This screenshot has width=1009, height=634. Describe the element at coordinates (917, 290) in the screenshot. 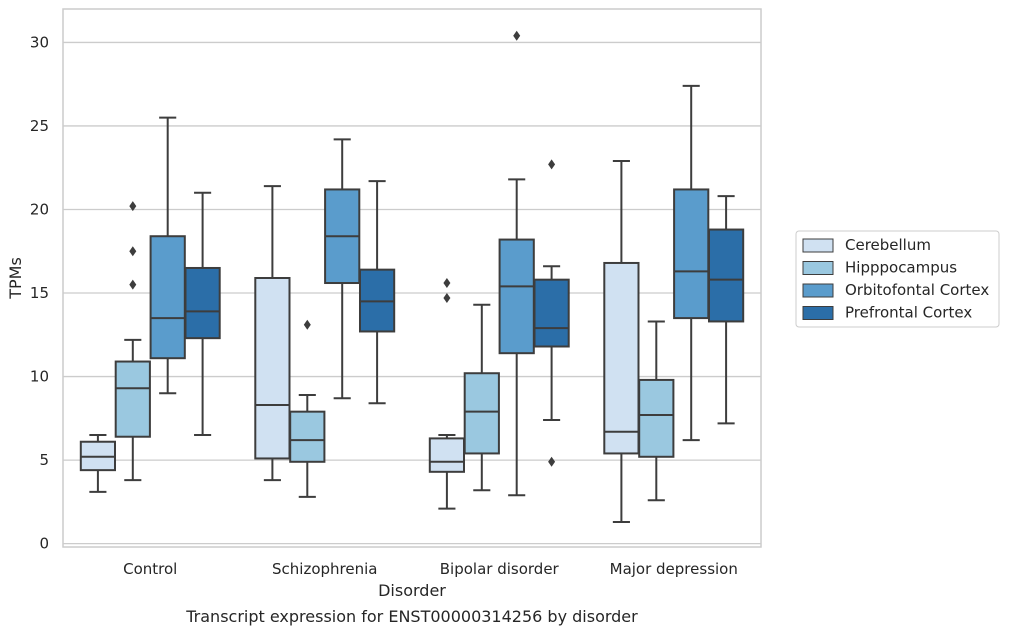

I see `legend-label: Orbitofontal Cortex` at that location.